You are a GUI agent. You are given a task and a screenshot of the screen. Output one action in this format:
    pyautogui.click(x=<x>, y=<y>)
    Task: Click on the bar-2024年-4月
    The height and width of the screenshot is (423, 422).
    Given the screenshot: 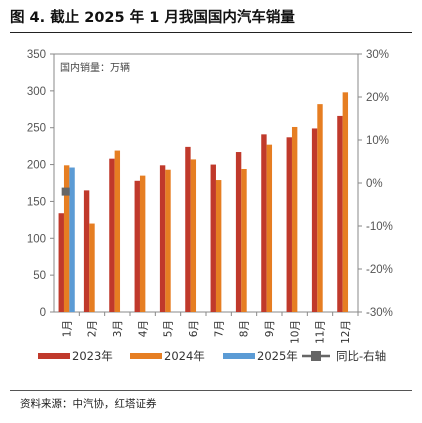 What is the action you would take?
    pyautogui.click(x=142, y=243)
    